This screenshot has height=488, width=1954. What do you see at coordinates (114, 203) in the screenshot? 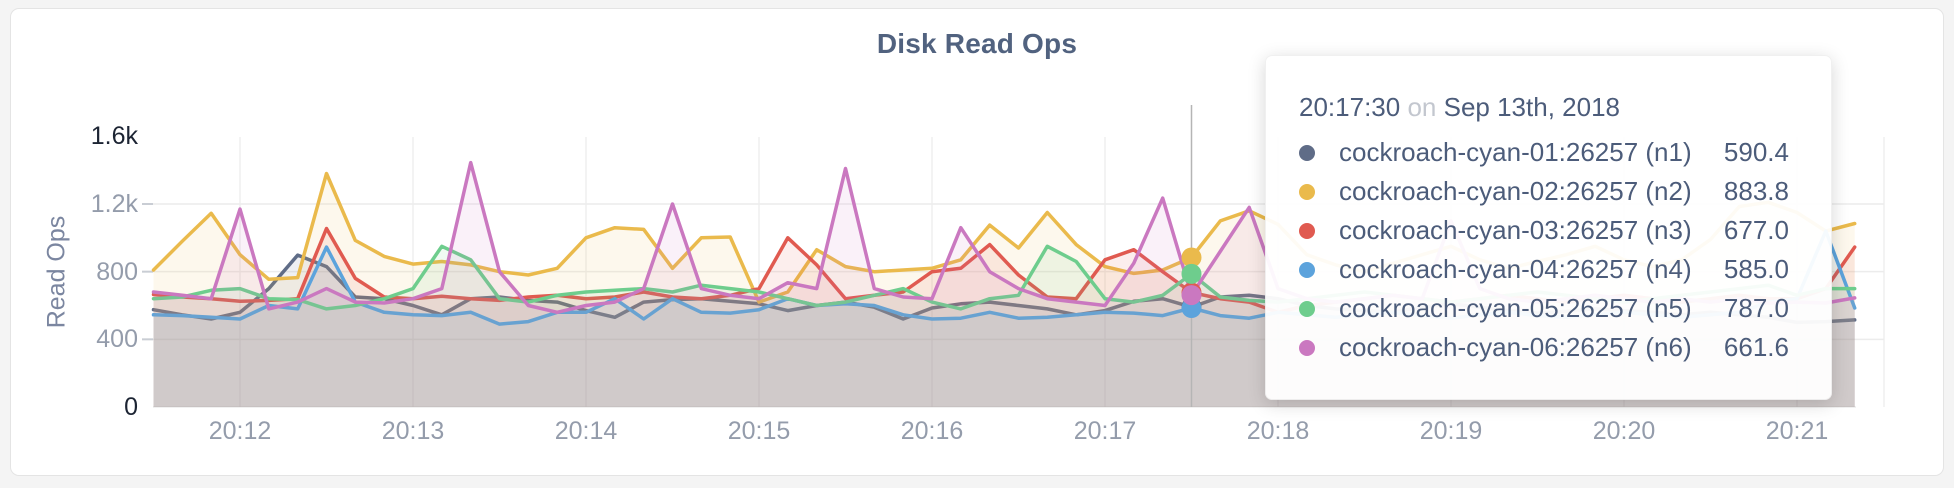
I see `y-tick-label: 1.2k` at bounding box center [114, 203].